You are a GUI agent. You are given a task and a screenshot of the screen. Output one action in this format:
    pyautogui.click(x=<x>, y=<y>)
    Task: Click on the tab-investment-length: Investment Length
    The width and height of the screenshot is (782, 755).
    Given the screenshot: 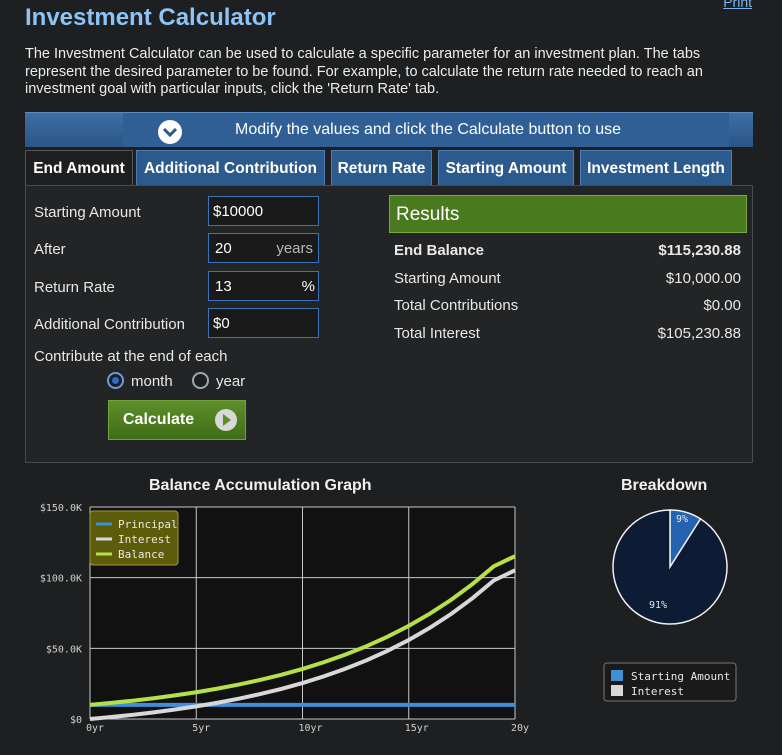 What is the action you would take?
    pyautogui.click(x=656, y=168)
    